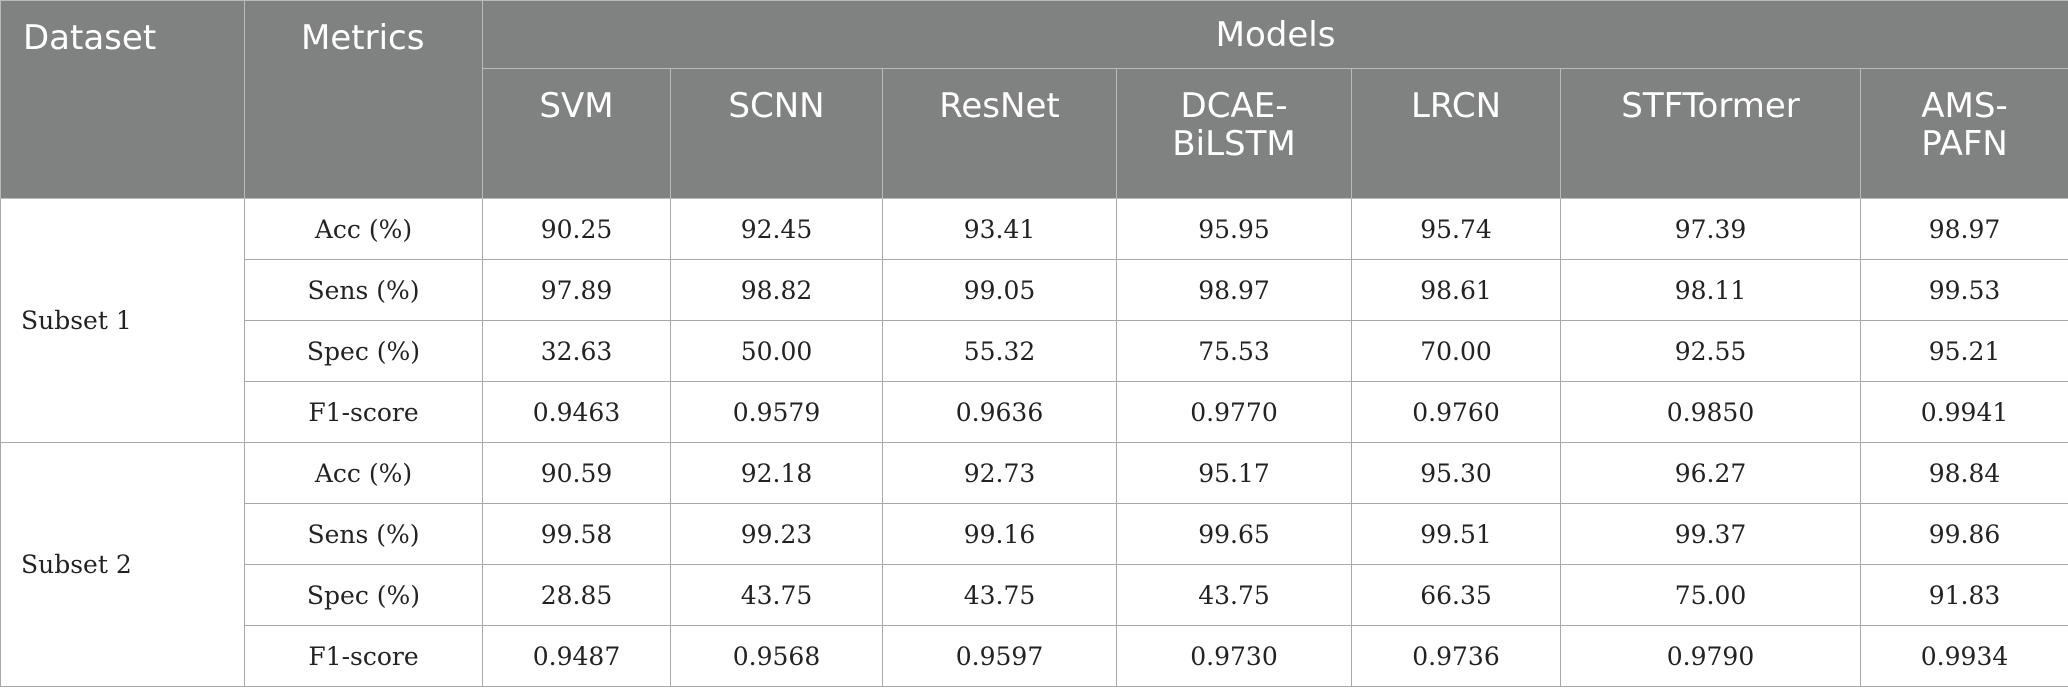 This screenshot has width=2068, height=692. Describe the element at coordinates (1710, 290) in the screenshot. I see `value-cell: 98.11` at that location.